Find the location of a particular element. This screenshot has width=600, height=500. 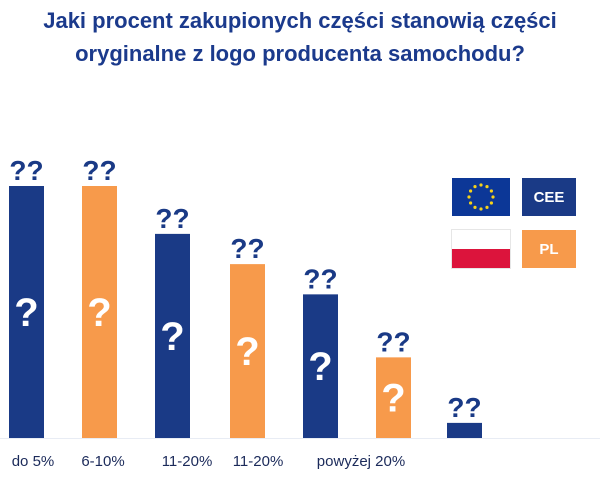

x-tick-label-3: 11-20% is located at coordinates (187, 461).